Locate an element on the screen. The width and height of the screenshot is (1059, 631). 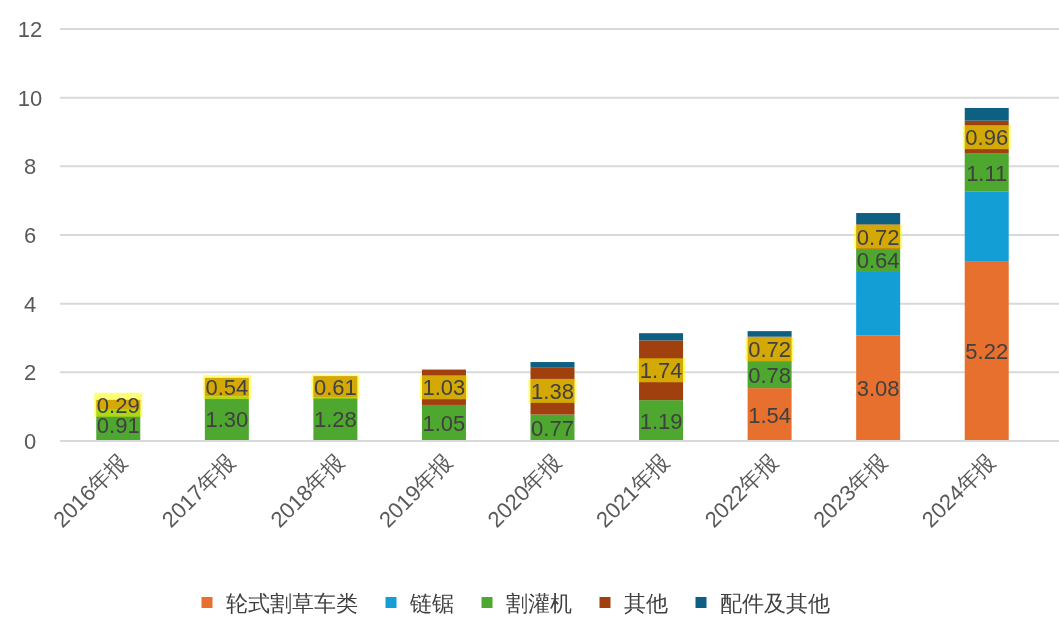
data-label: 1.38 is located at coordinates (552, 391).